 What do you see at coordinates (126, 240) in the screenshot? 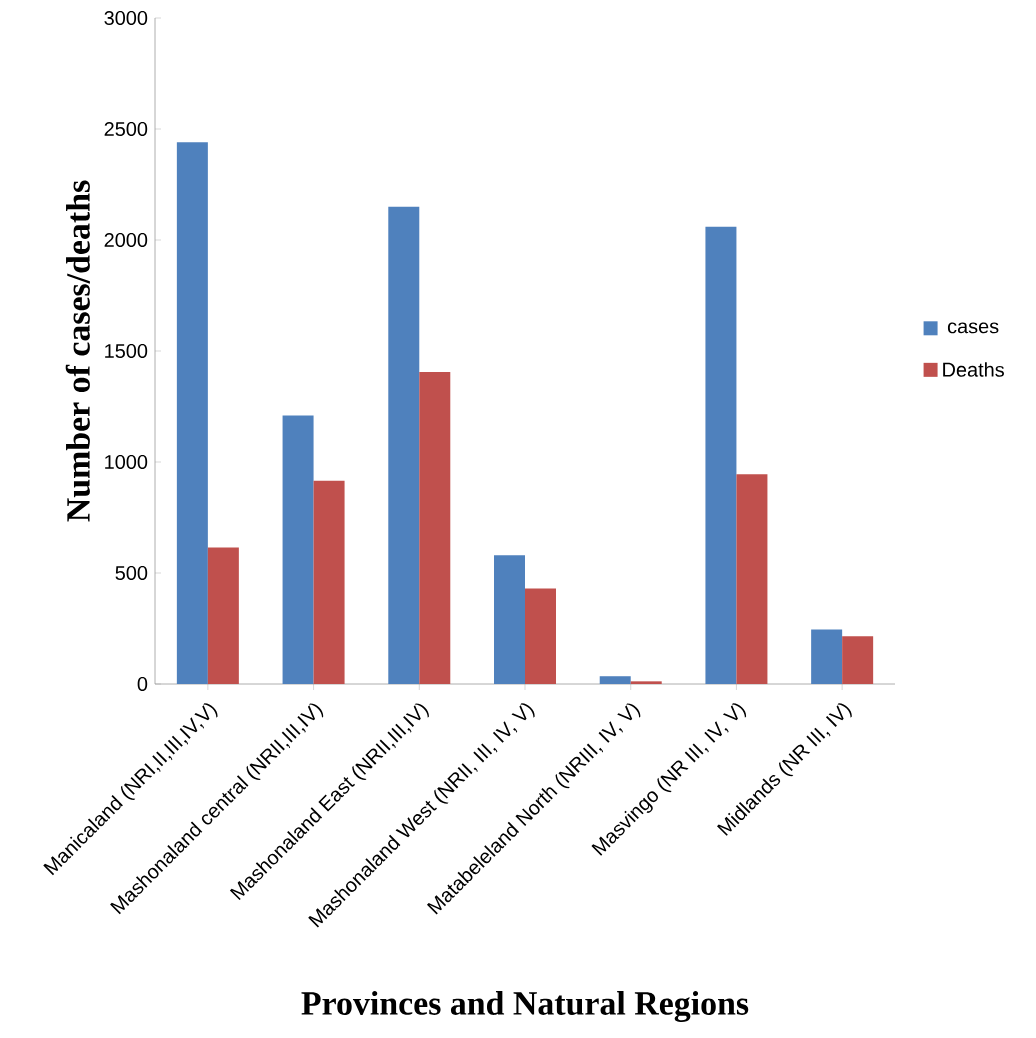
I see `y-tick-label: 2000` at bounding box center [126, 240].